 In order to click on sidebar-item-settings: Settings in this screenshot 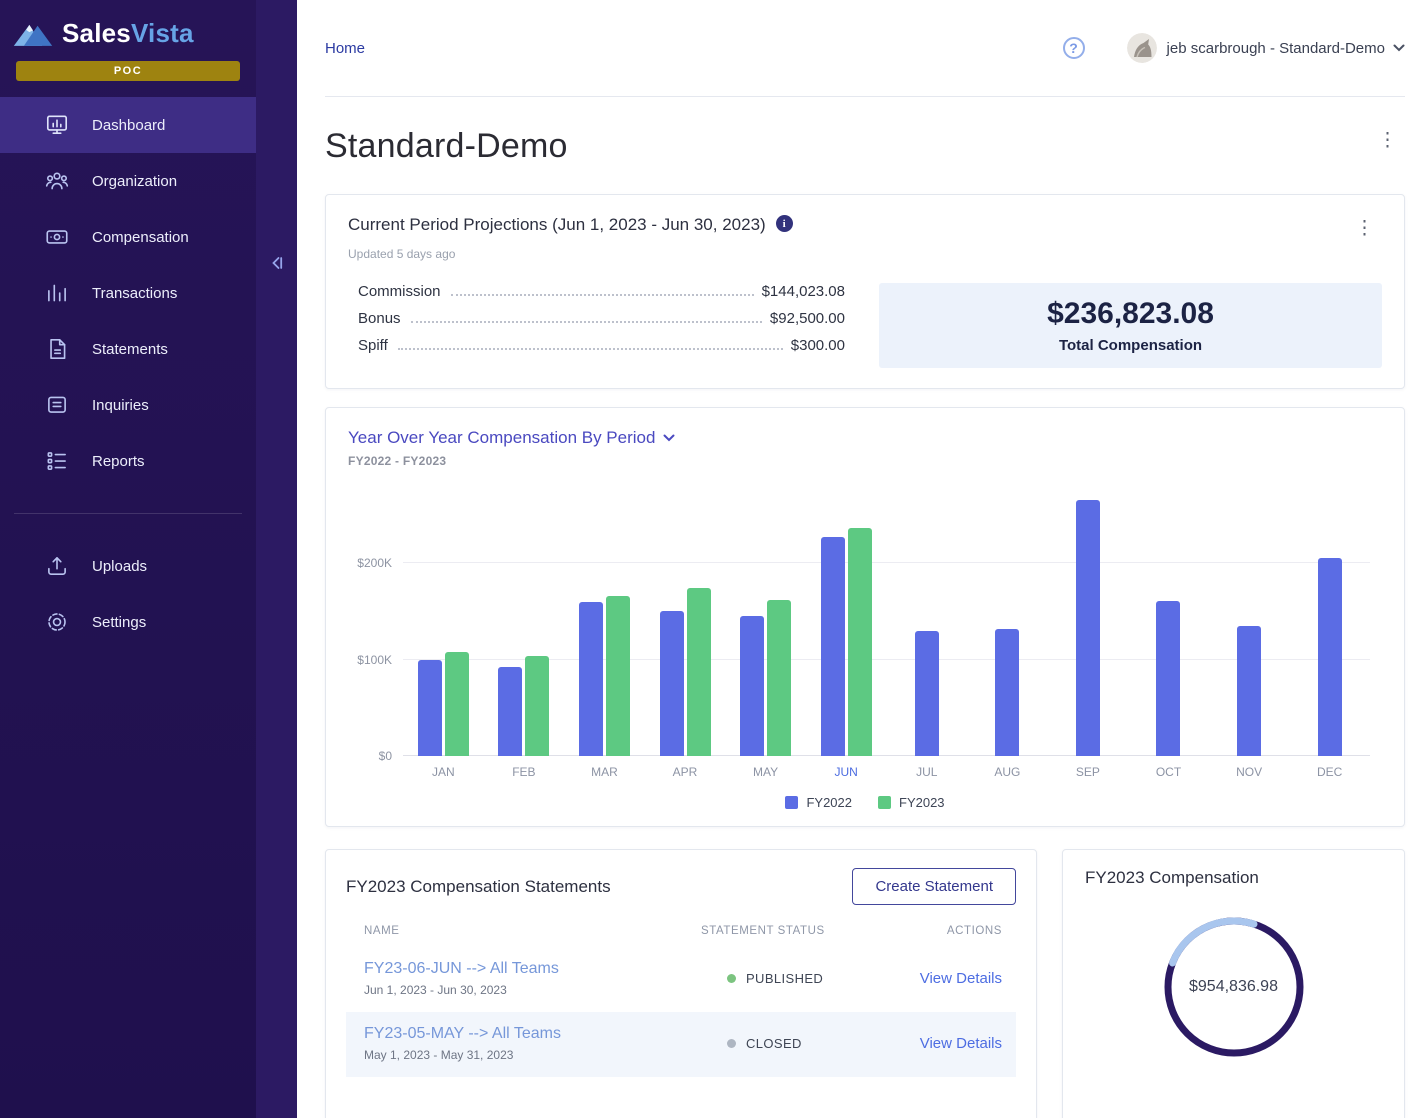, I will do `click(128, 622)`.